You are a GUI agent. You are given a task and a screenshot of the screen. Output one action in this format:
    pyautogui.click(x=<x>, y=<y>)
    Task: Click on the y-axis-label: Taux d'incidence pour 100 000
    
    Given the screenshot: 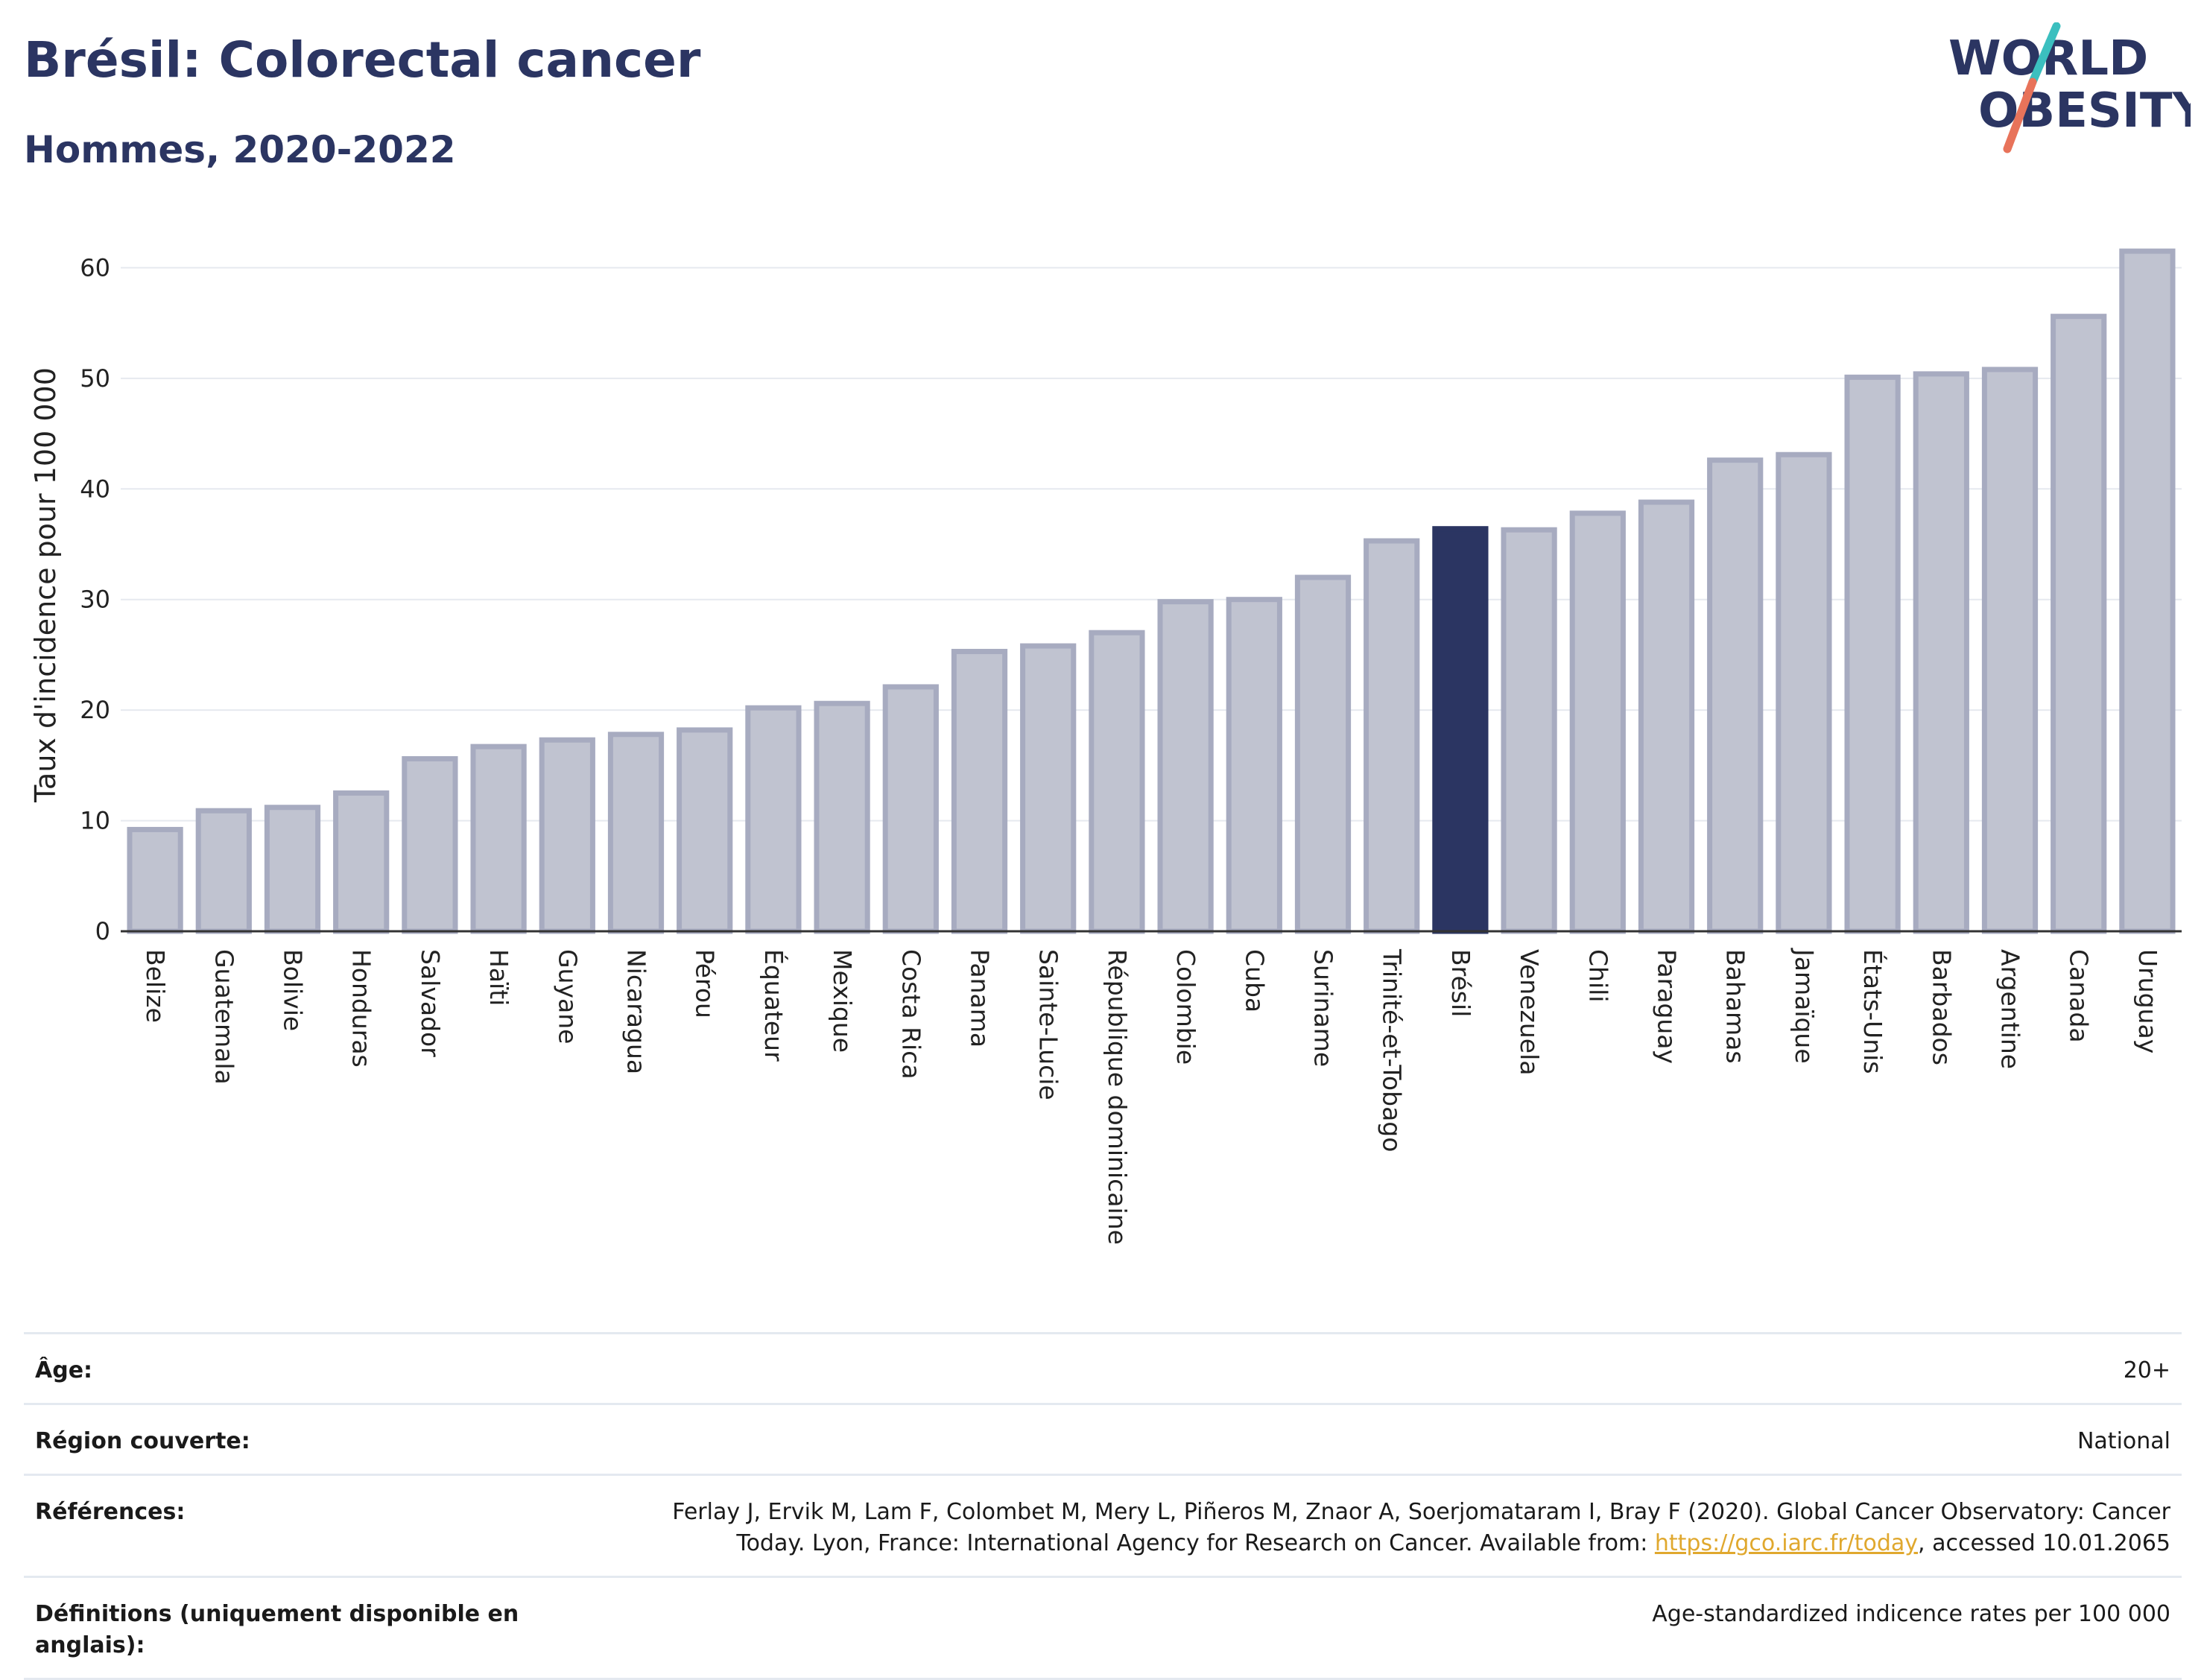 What is the action you would take?
    pyautogui.click(x=45, y=585)
    